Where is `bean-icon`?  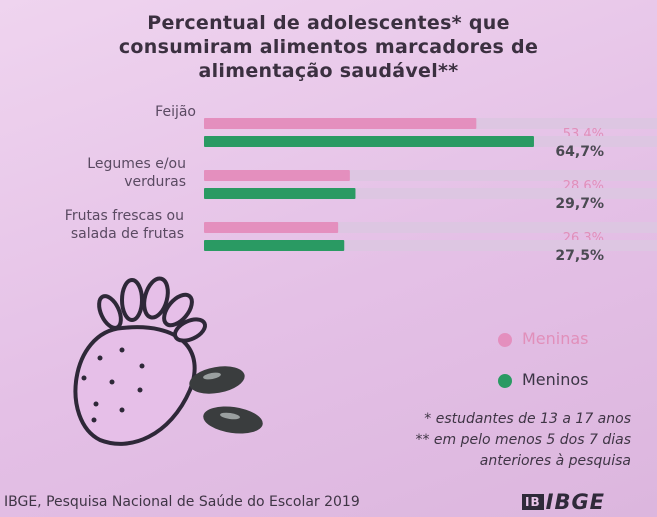
bean-icon is located at coordinates (226, 400).